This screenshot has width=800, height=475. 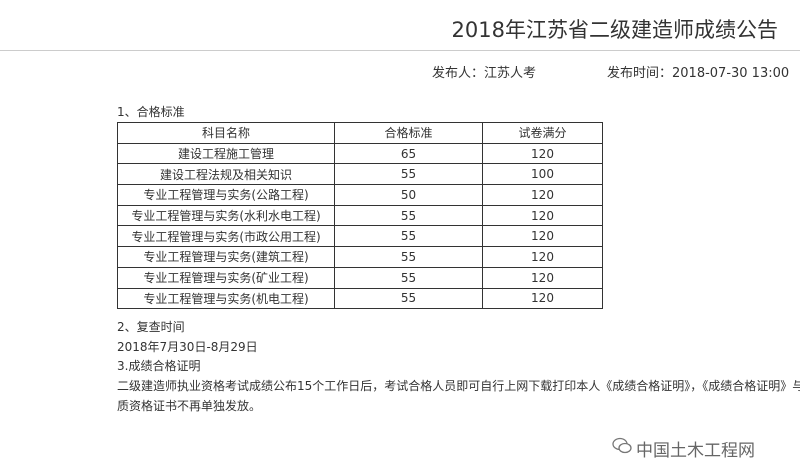 I want to click on table-cell: 建设工程法规及相关知识, so click(x=226, y=174).